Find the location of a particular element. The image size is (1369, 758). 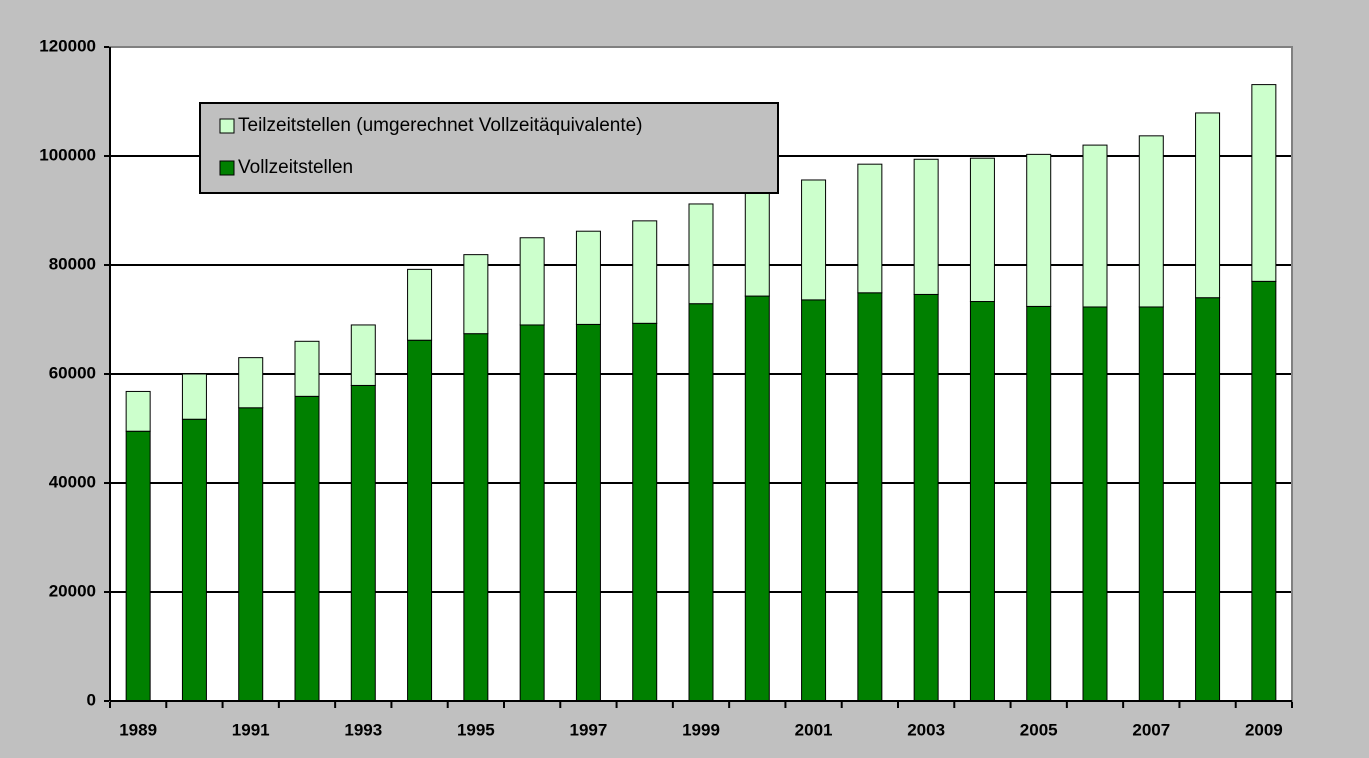

legend-label: Vollzeitstellen is located at coordinates (295, 167).